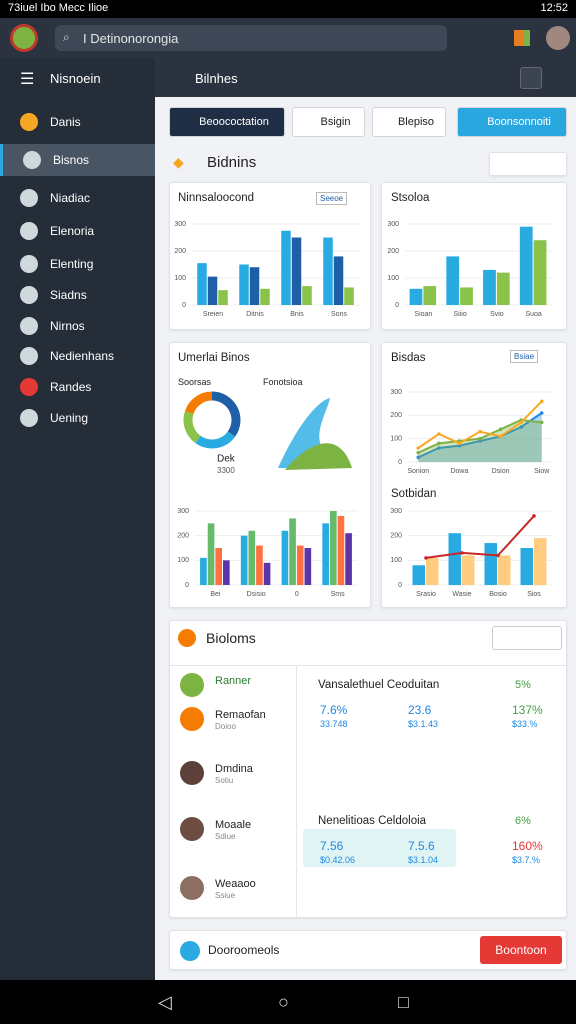 The width and height of the screenshot is (576, 1024). What do you see at coordinates (68, 295) in the screenshot?
I see `sidebar-label: Siadns` at bounding box center [68, 295].